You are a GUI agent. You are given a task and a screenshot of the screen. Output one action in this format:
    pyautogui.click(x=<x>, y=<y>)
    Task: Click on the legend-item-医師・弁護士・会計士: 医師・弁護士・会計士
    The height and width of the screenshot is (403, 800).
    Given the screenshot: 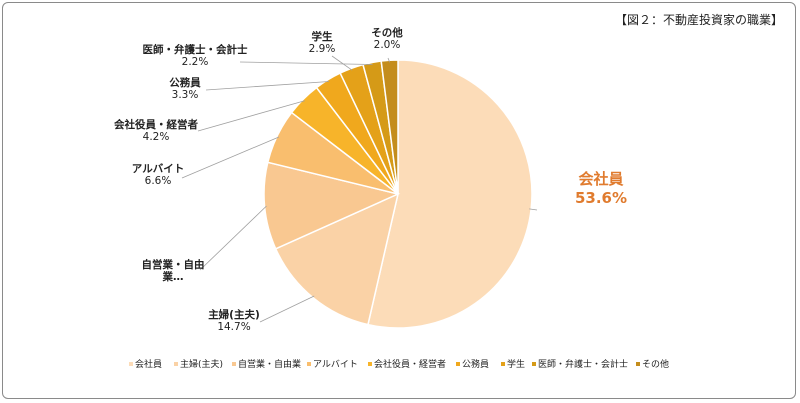 What is the action you would take?
    pyautogui.click(x=580, y=364)
    